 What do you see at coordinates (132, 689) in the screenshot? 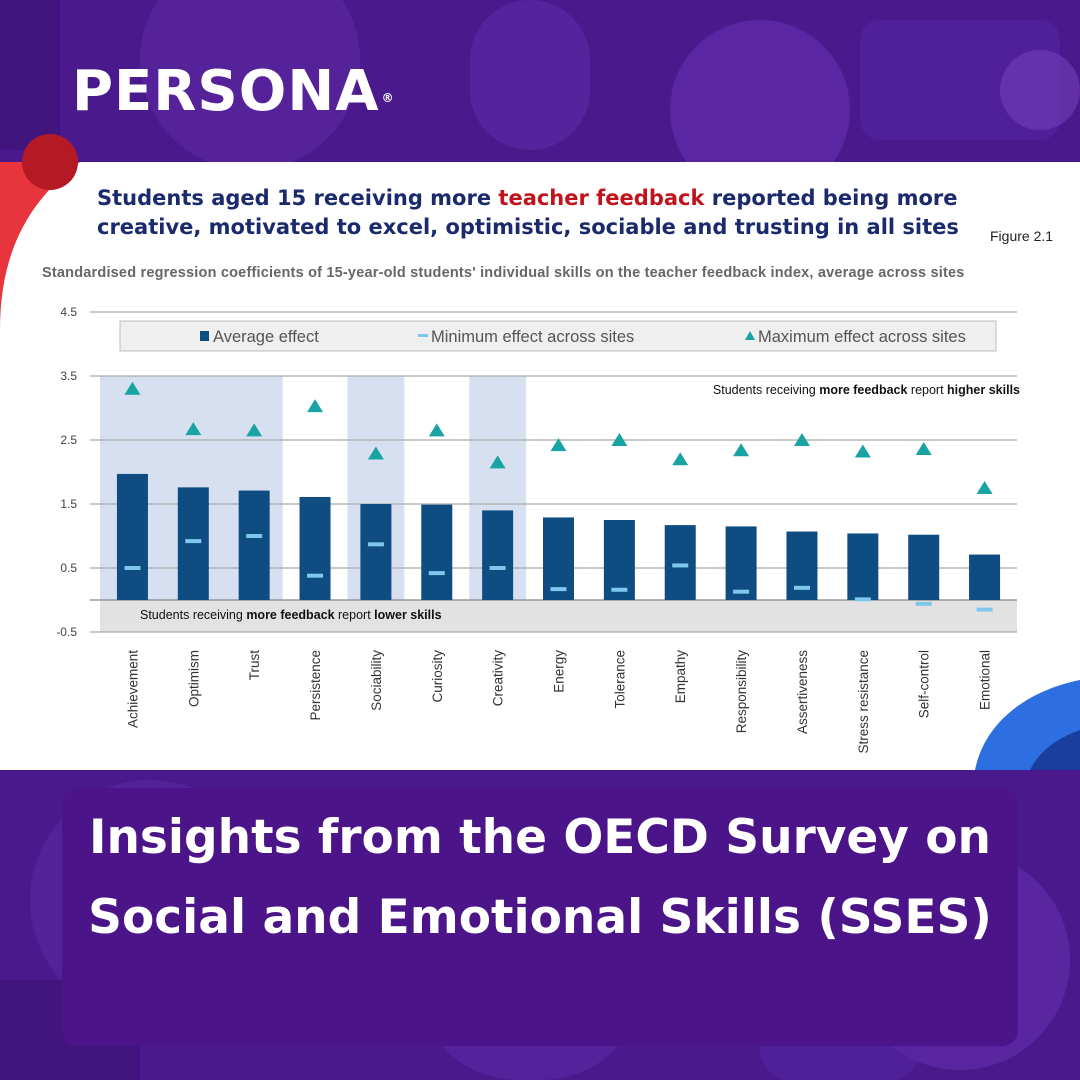
I see `x-tick-label: Achievement` at bounding box center [132, 689].